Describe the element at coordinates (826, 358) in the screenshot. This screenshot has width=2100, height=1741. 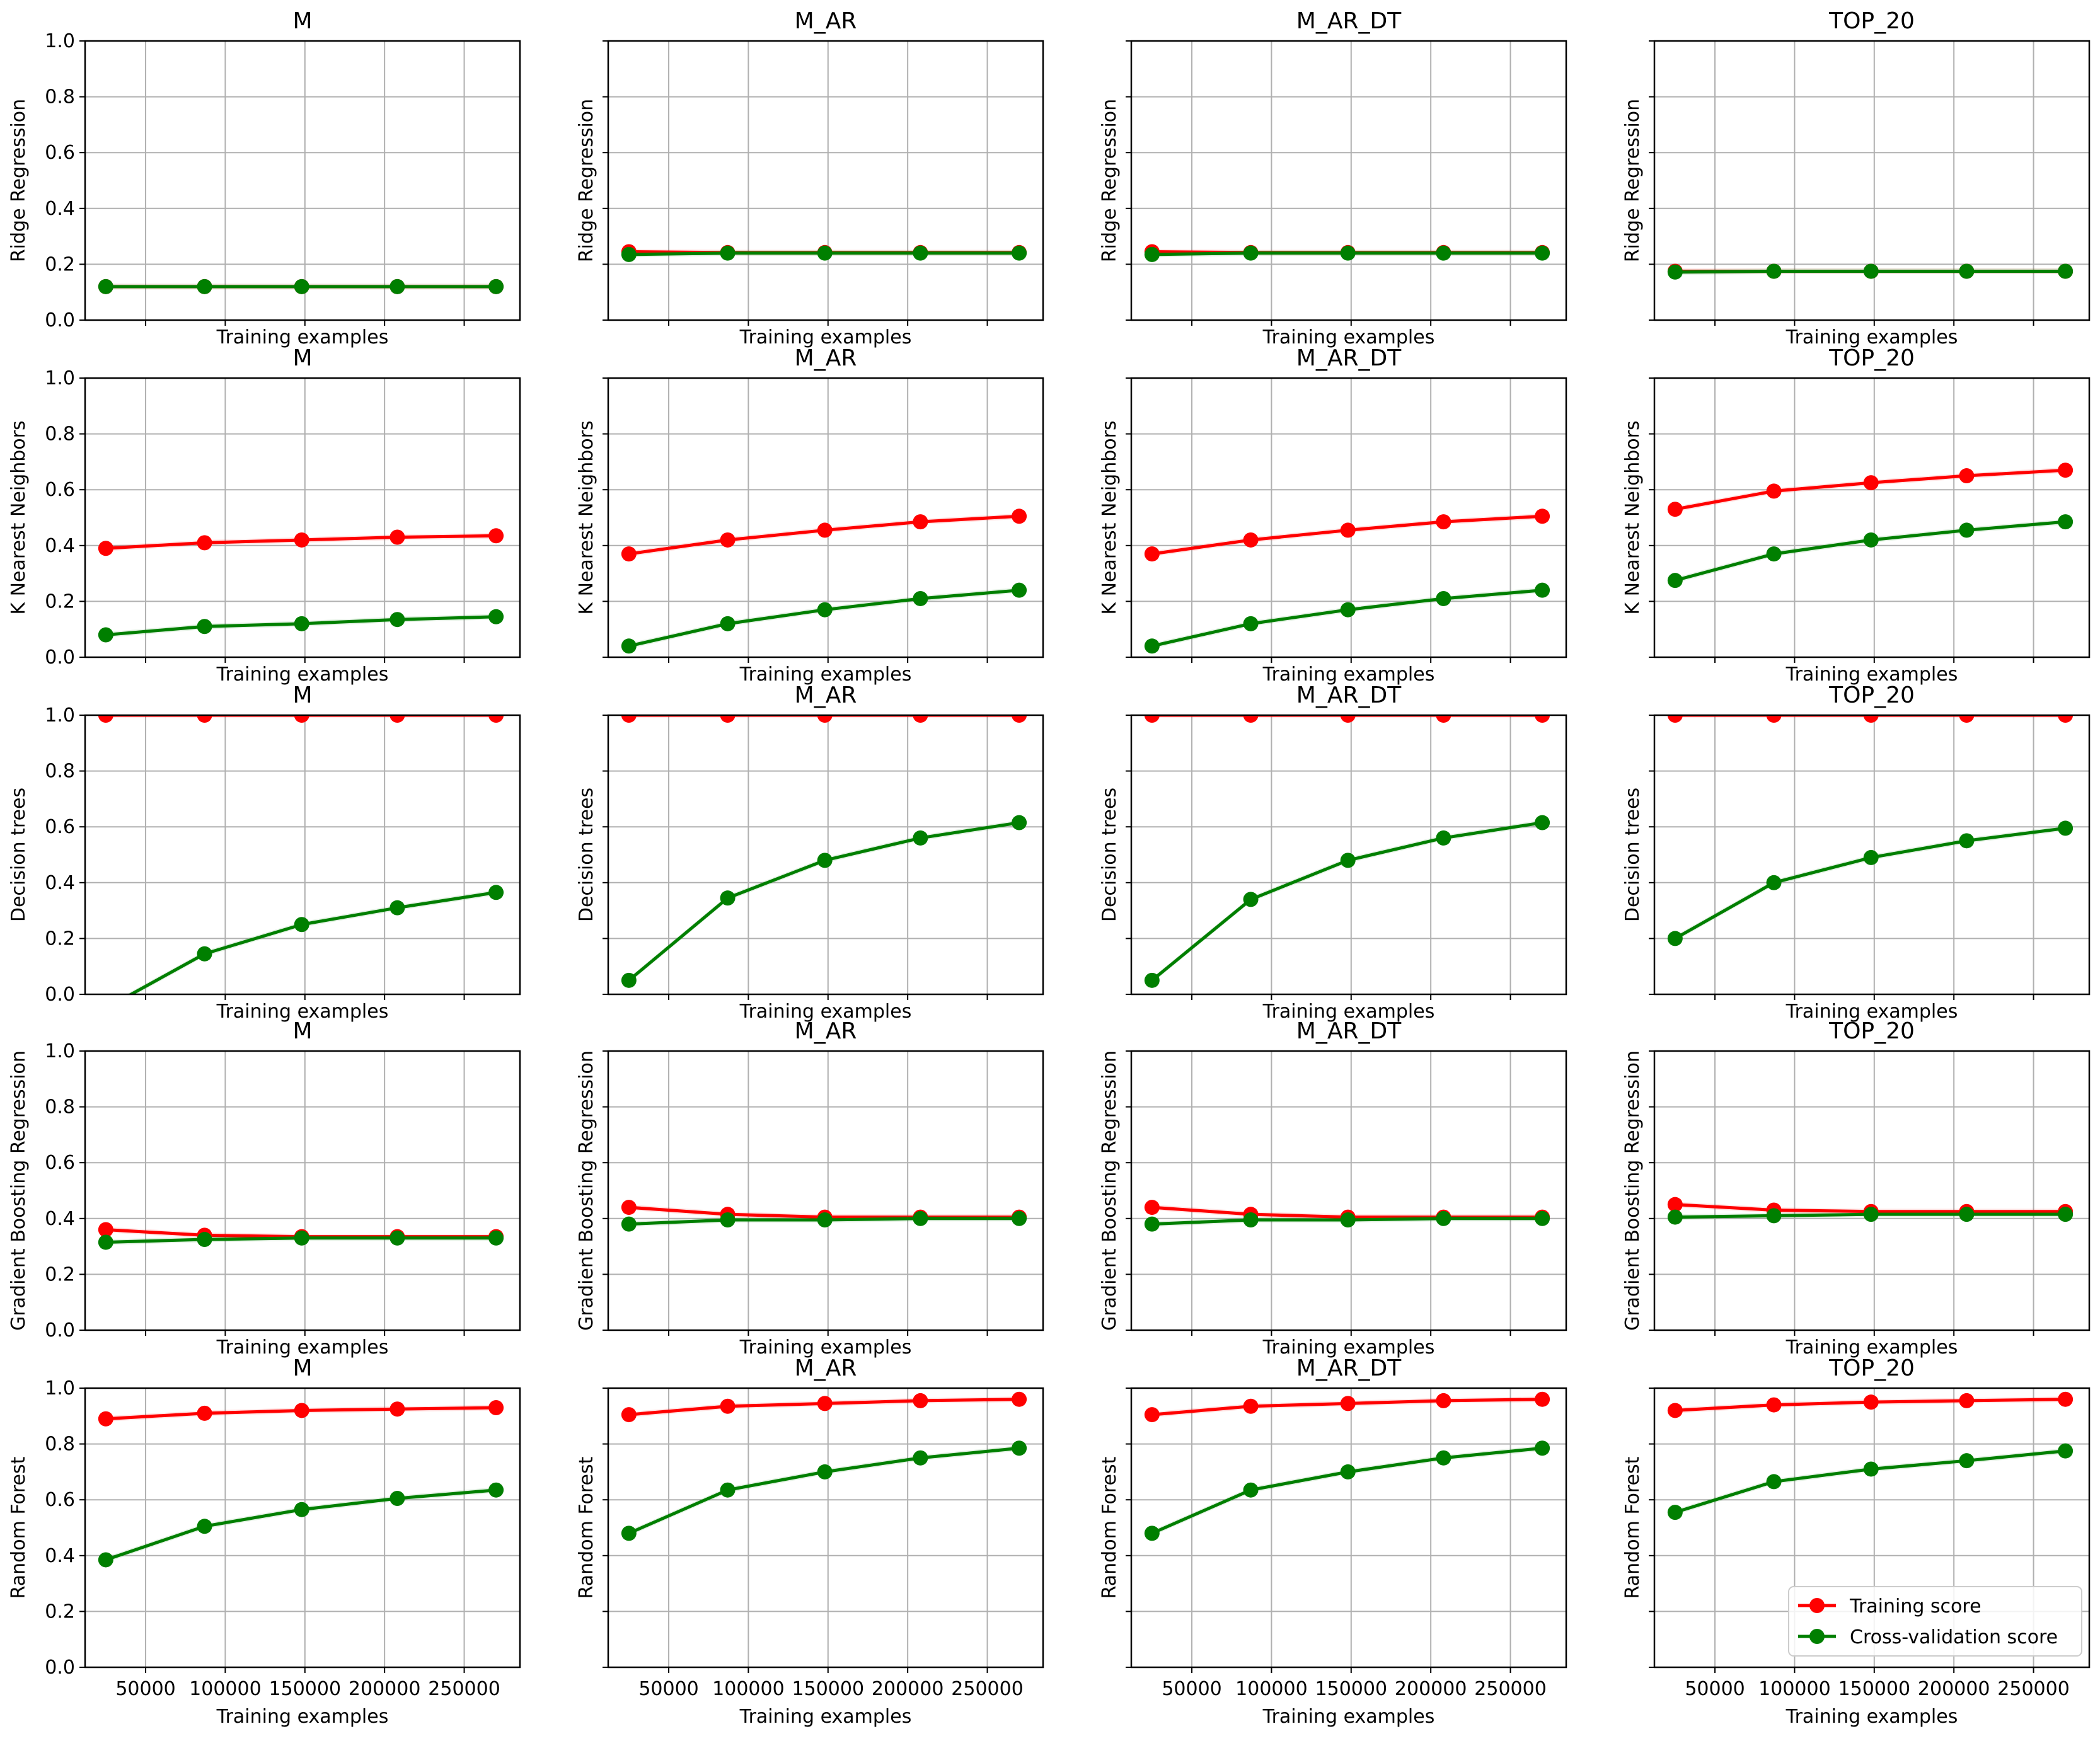
I see `panel-title: M_AR` at that location.